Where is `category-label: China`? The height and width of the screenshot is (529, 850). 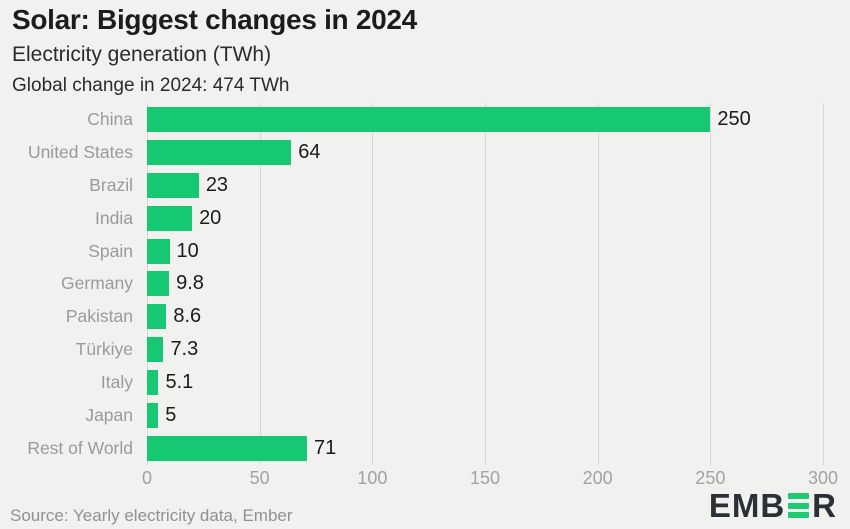
category-label: China is located at coordinates (110, 118).